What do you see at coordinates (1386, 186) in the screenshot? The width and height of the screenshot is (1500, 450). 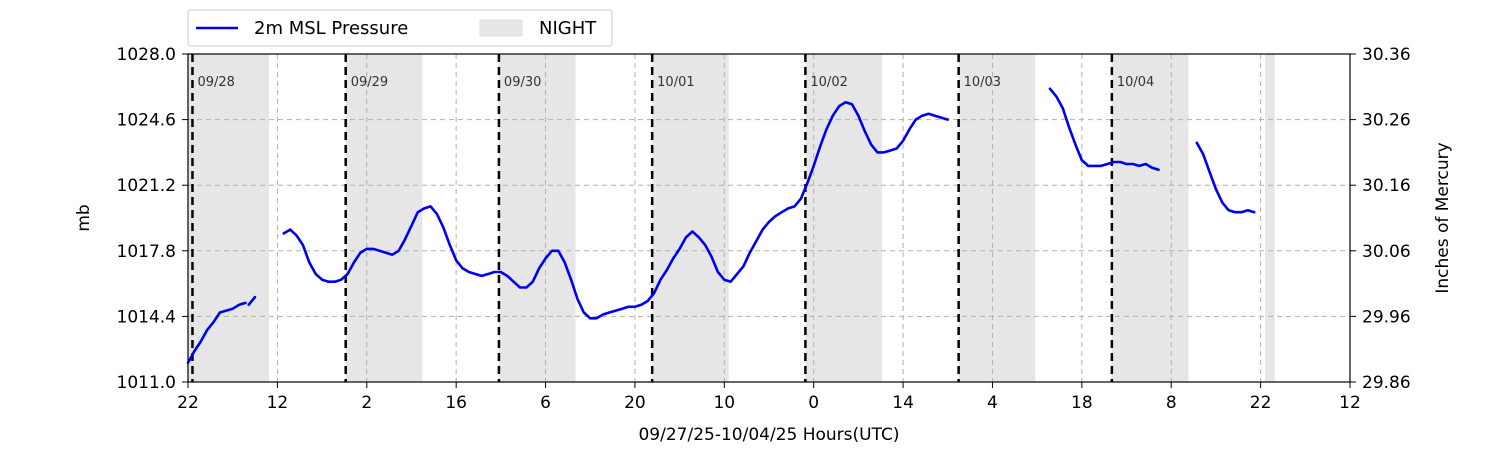 I see `y-right-tick-label-3: 30.16` at bounding box center [1386, 186].